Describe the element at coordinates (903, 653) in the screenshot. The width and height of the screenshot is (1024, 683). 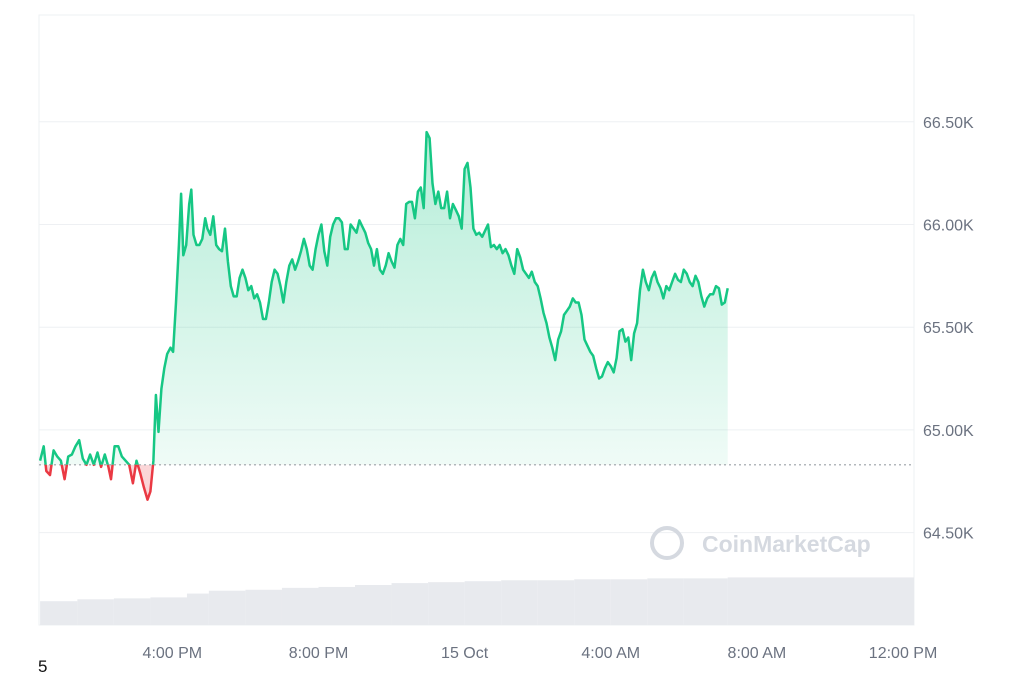
I see `x-tick-label: 12:00 PM` at that location.